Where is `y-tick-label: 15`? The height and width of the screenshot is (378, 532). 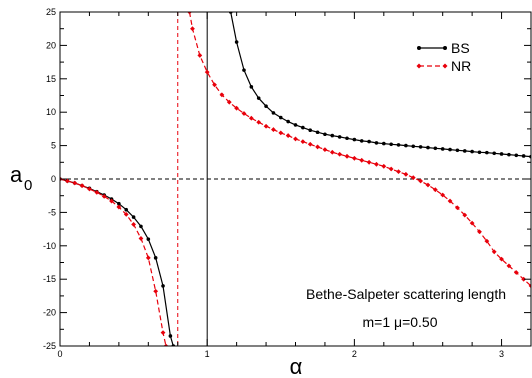
y-tick-label: 15 is located at coordinates (51, 79).